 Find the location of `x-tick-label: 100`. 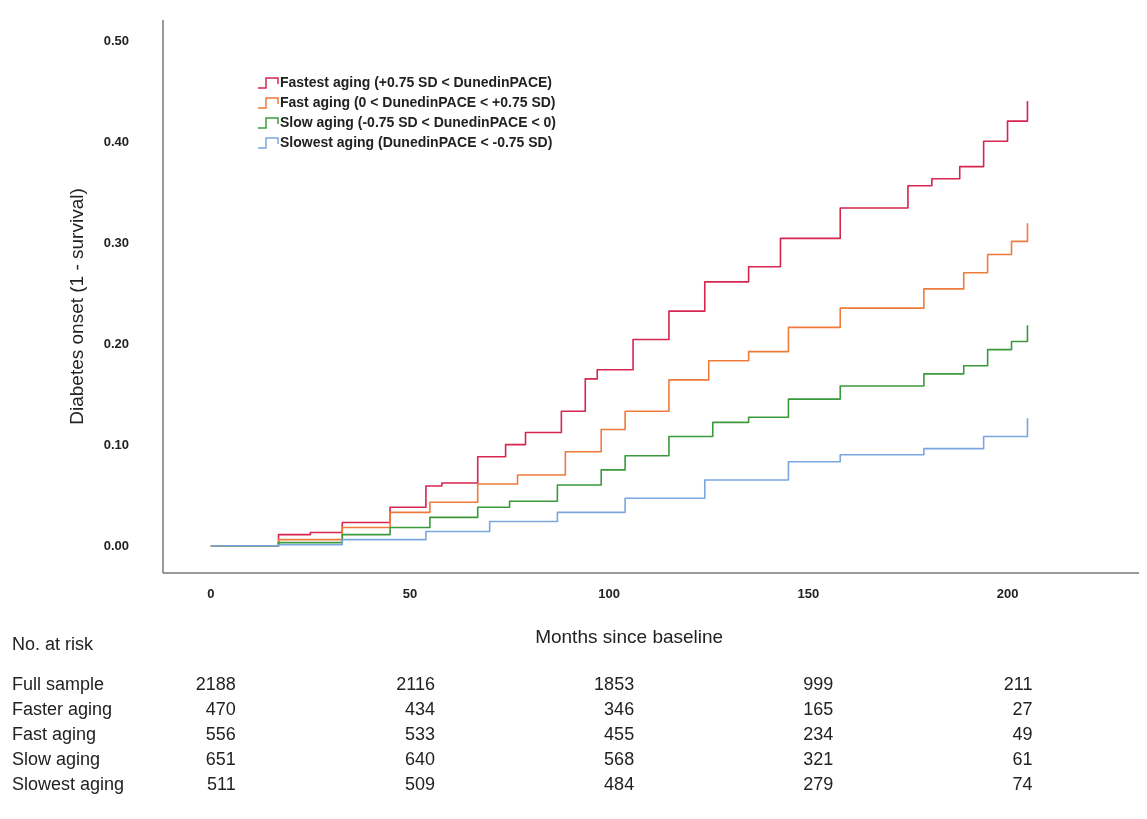

x-tick-label: 100 is located at coordinates (609, 593).